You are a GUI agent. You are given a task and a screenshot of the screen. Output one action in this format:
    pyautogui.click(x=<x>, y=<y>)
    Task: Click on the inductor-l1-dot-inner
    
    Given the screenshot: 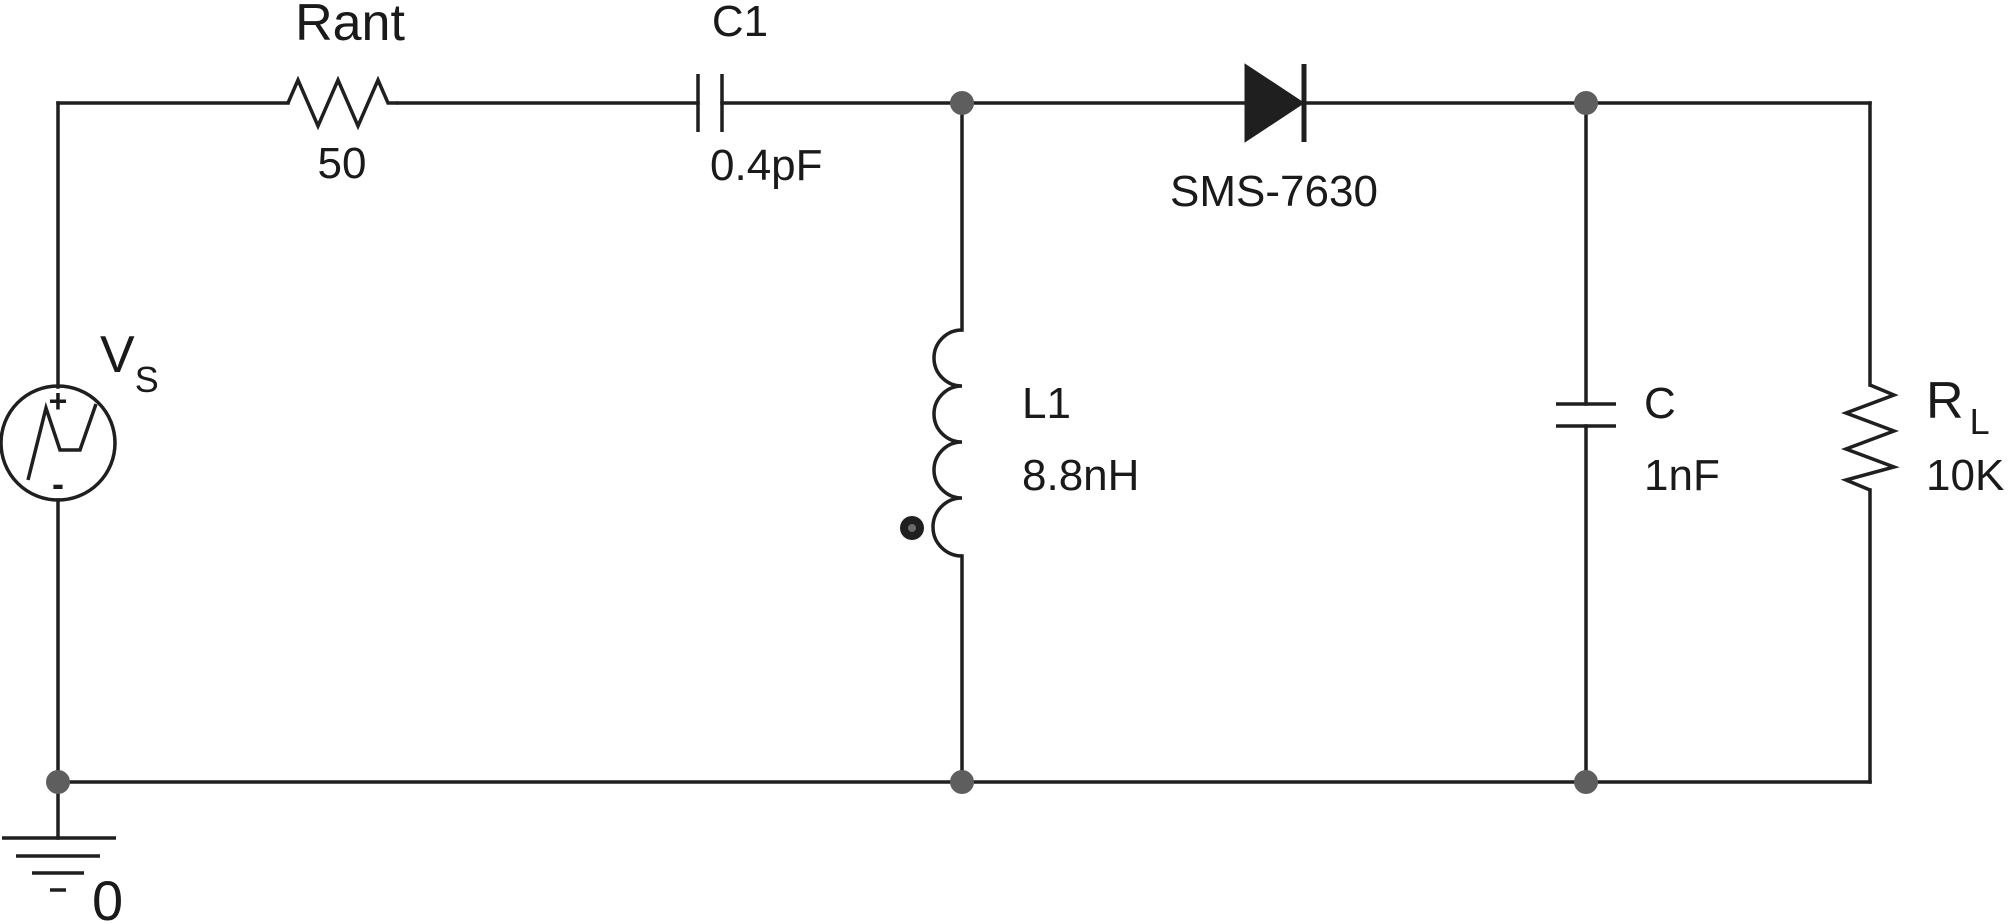 What is the action you would take?
    pyautogui.click(x=912, y=528)
    